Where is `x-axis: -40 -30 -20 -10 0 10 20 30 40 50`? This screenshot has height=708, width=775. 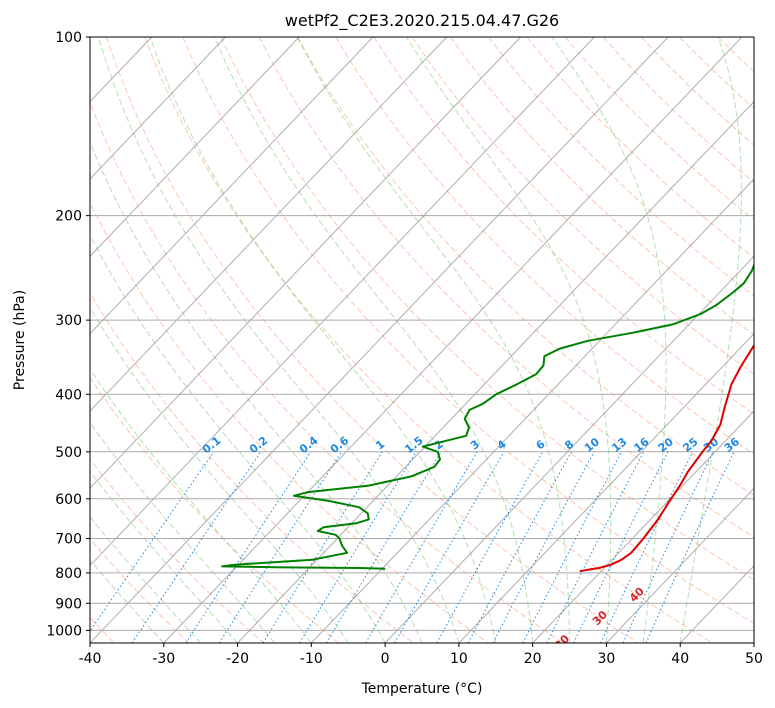
x-axis: -40 -30 -20 -10 0 10 20 30 40 50 is located at coordinates (421, 655).